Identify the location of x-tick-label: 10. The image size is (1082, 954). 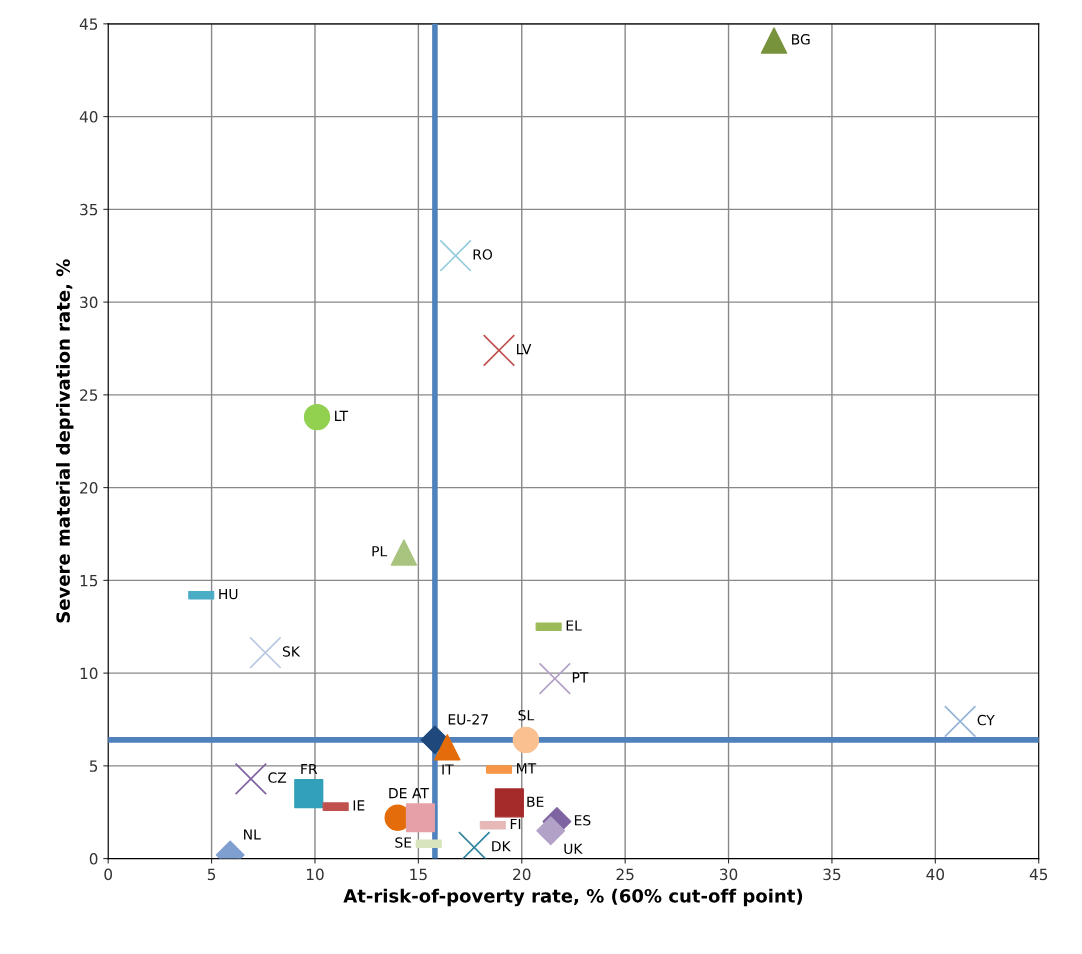
(315, 874).